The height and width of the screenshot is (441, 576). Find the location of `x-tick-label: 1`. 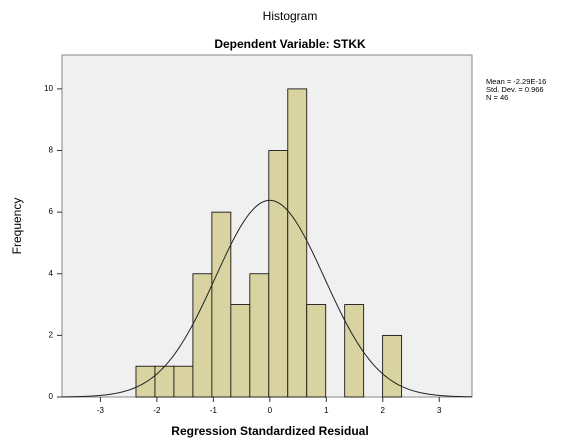

x-tick-label: 1 is located at coordinates (326, 410).